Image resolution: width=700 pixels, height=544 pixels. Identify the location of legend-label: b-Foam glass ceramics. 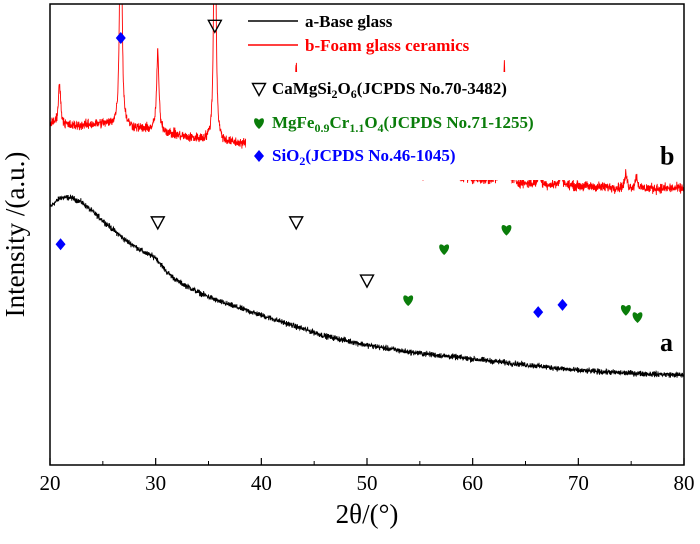
(387, 45).